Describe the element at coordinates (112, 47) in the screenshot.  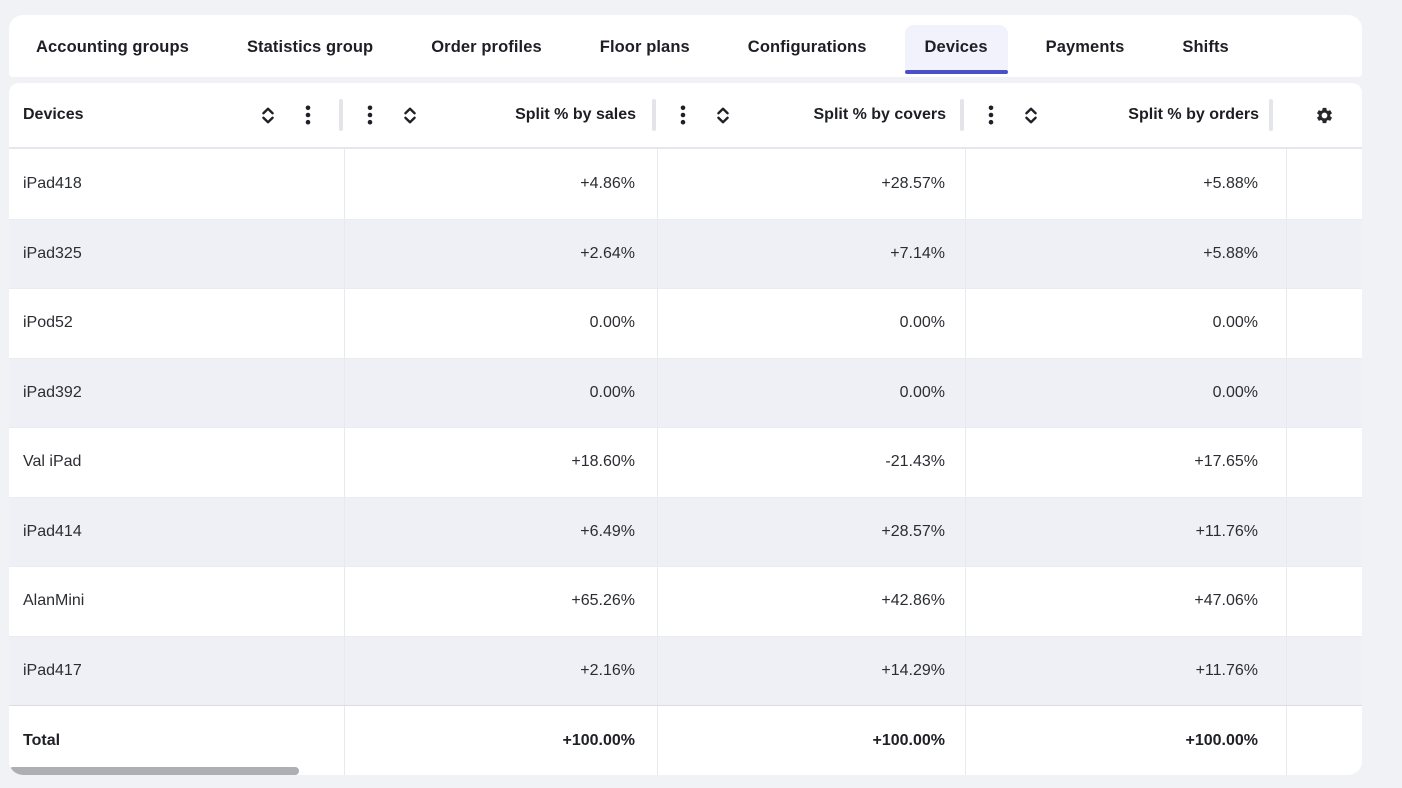
I see `tab-accounting-groups: Accounting groups` at that location.